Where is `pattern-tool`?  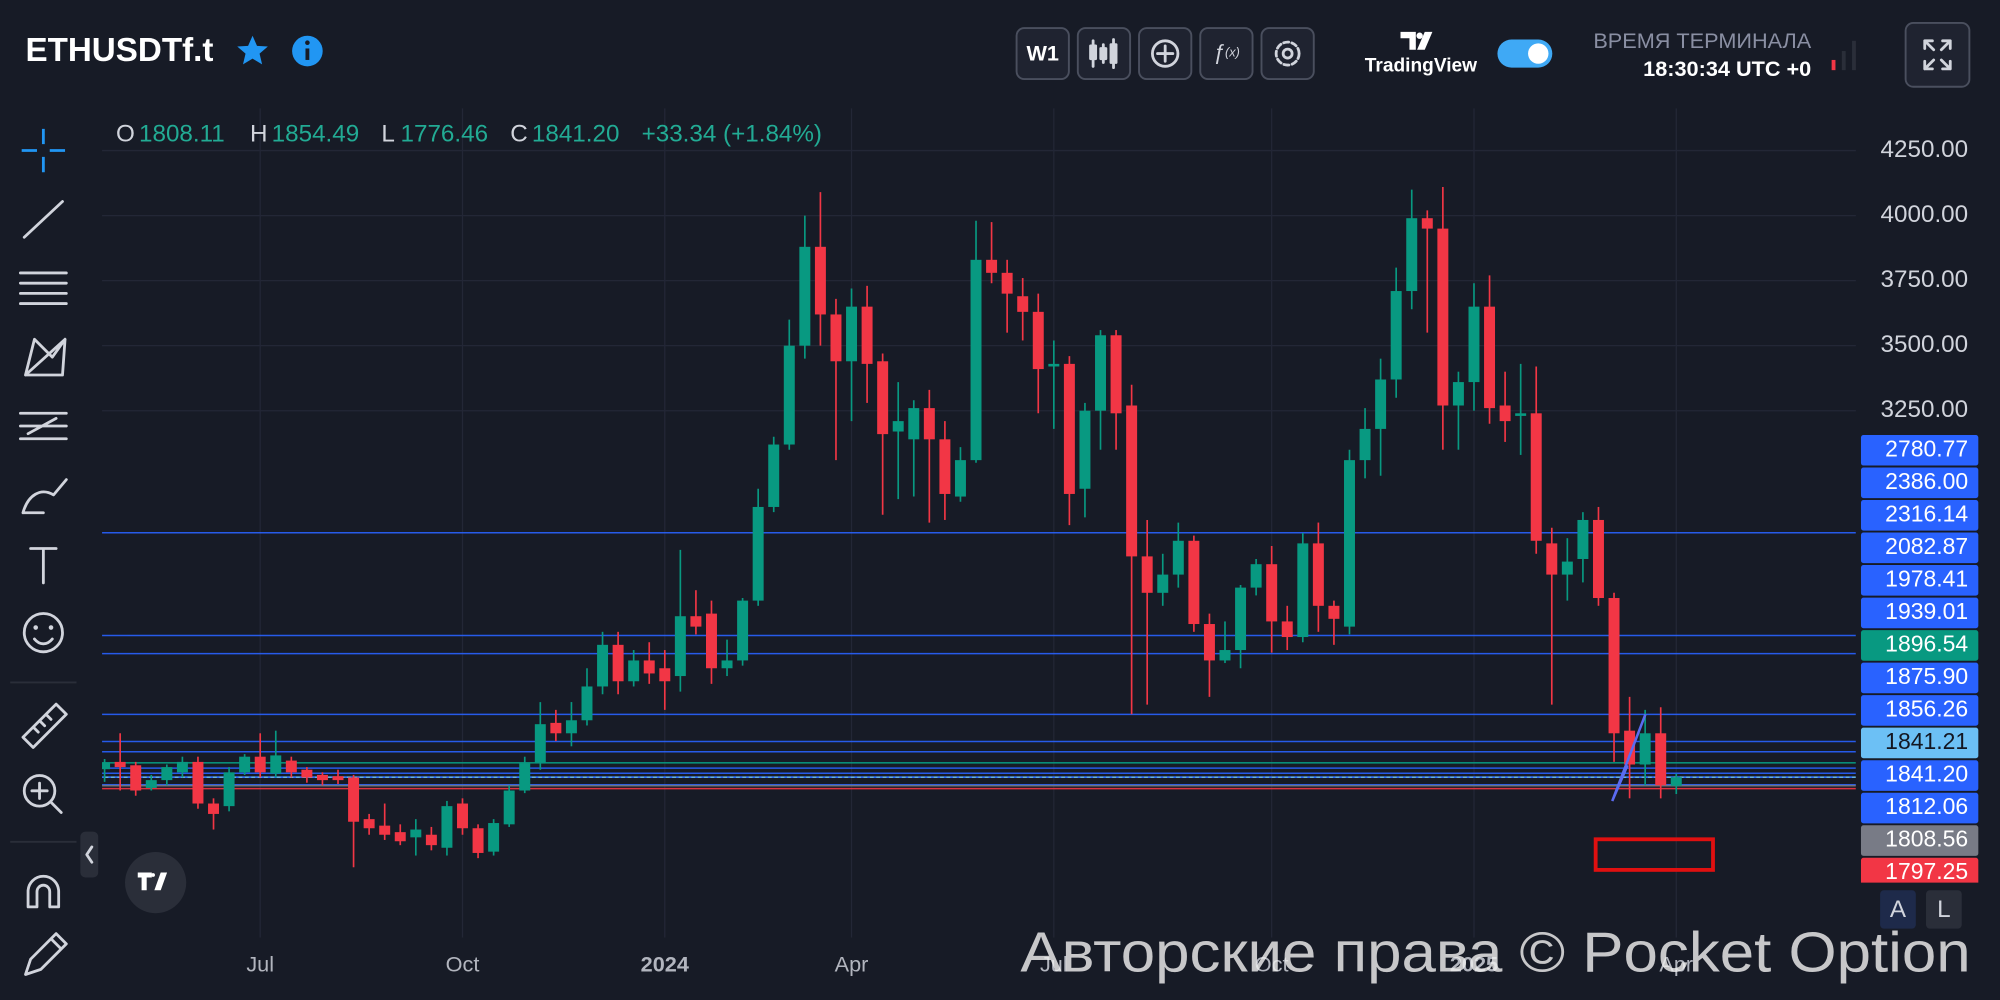
pattern-tool is located at coordinates (45, 357).